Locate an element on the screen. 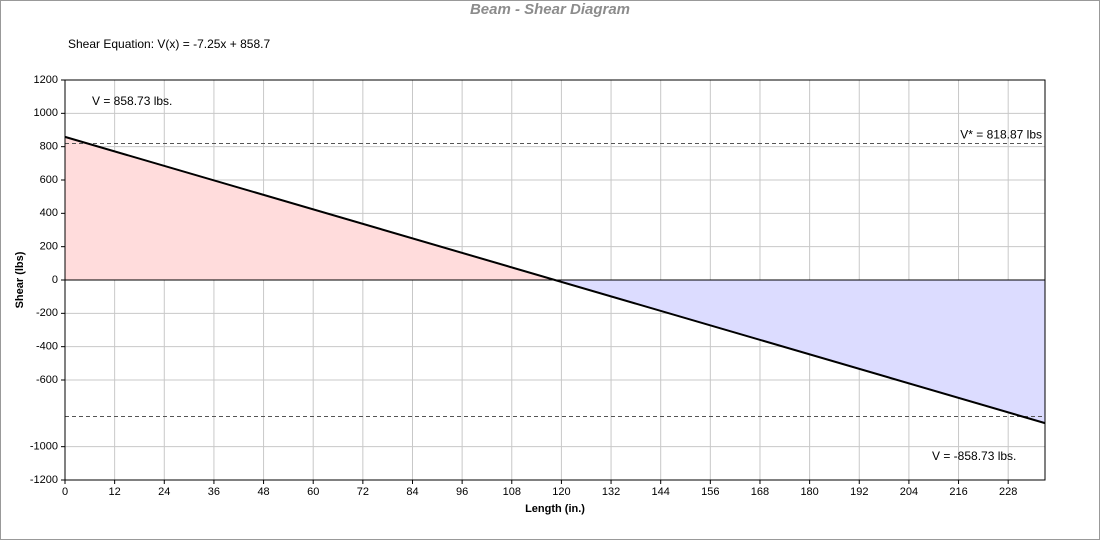  annotation: V = -858.73 lbs. is located at coordinates (974, 456).